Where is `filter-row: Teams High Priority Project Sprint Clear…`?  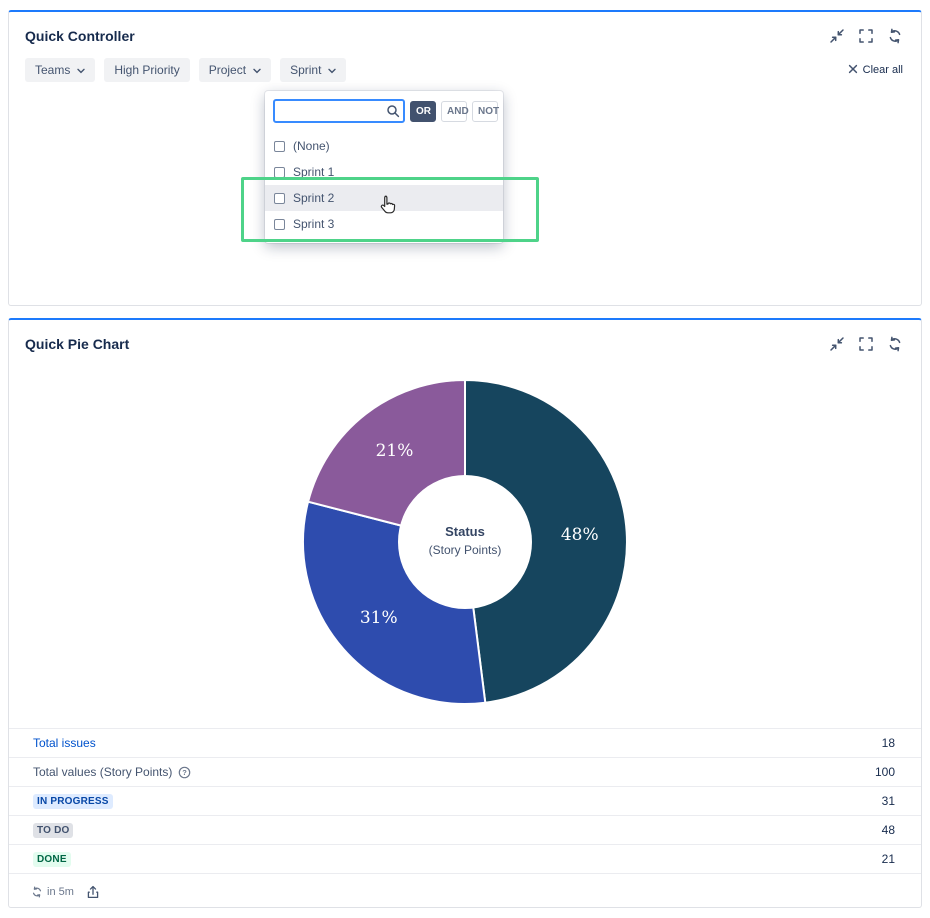
filter-row: Teams High Priority Project Sprint Clear… is located at coordinates (465, 63).